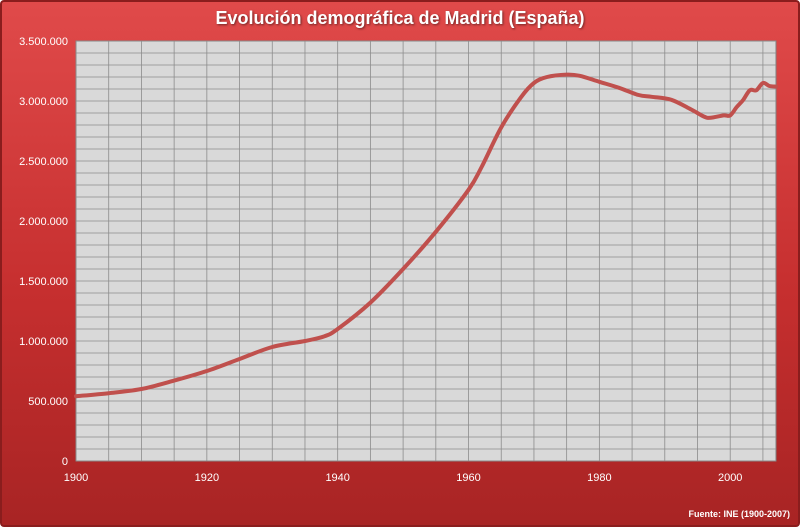 This screenshot has height=527, width=800. I want to click on y-tick-label: 0, so click(65, 462).